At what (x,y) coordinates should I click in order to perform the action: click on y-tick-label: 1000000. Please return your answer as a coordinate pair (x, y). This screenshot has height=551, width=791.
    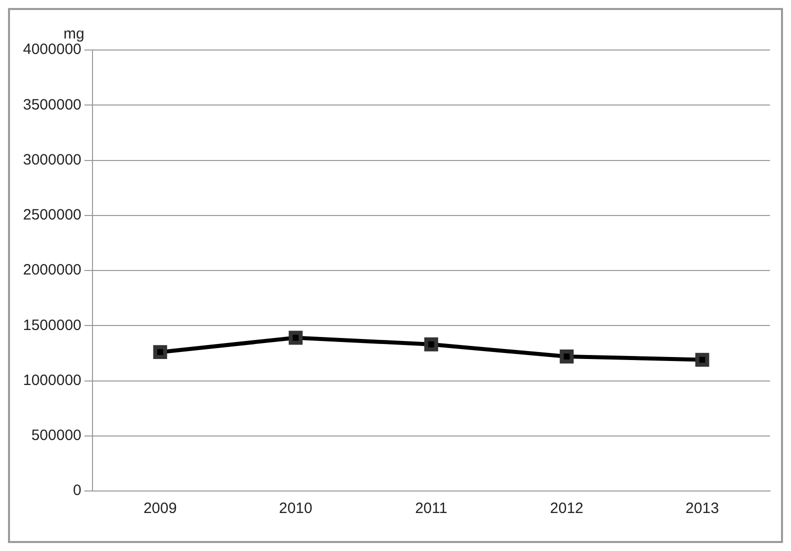
    Looking at the image, I should click on (52, 380).